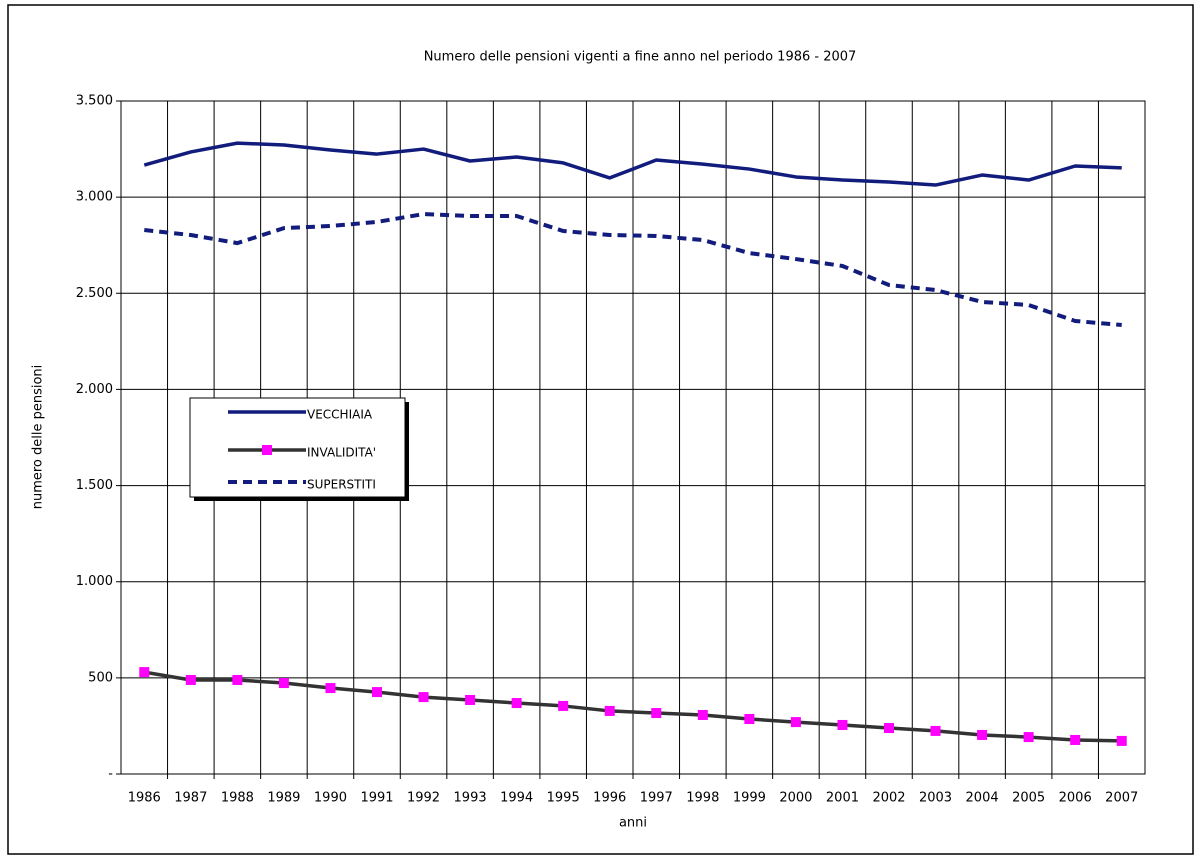 The image size is (1203, 859). What do you see at coordinates (633, 823) in the screenshot?
I see `x-axis-label: anni` at bounding box center [633, 823].